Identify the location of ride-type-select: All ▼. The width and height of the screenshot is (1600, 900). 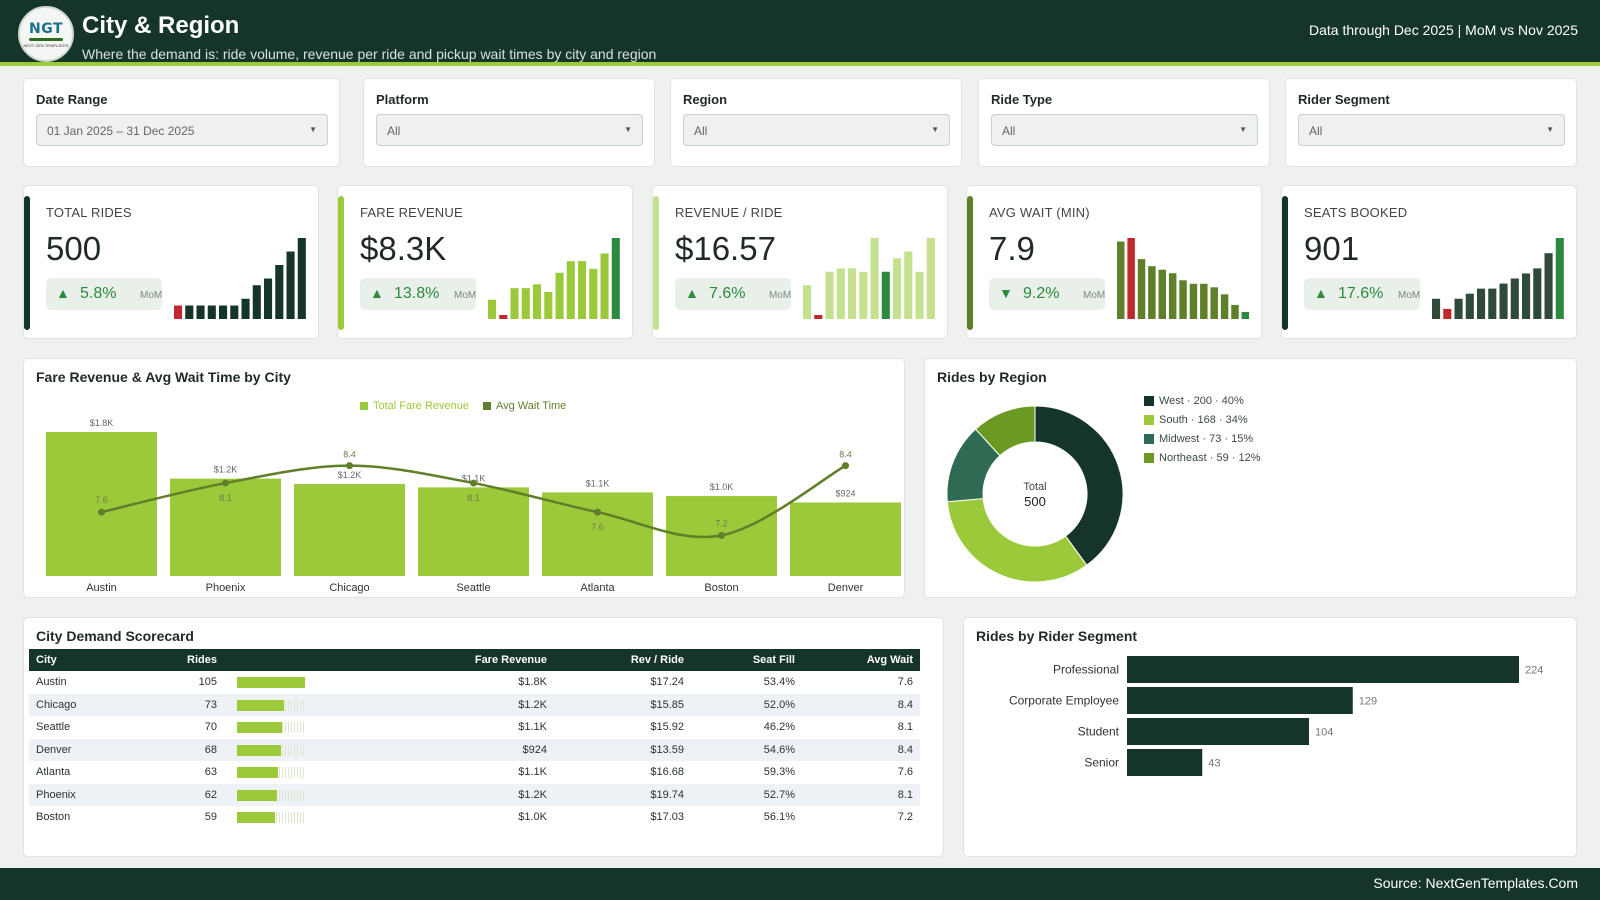
(1124, 130).